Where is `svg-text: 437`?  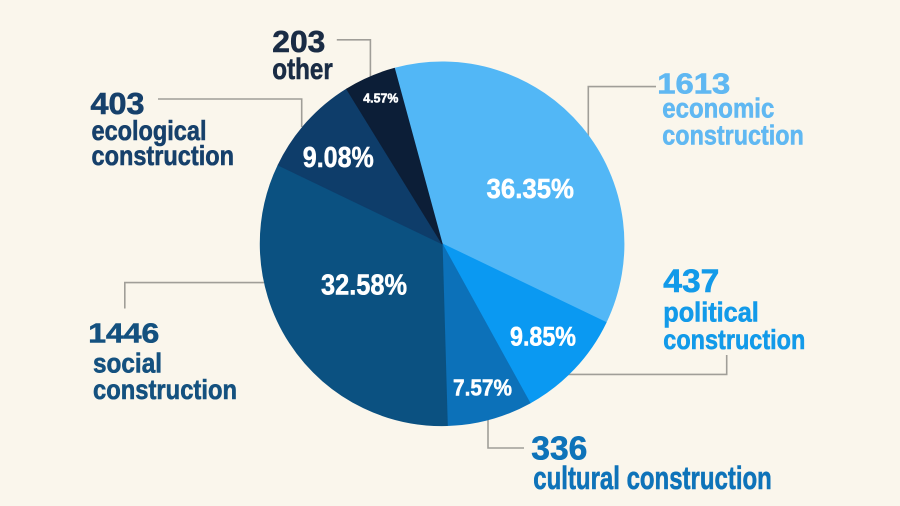 svg-text: 437 is located at coordinates (691, 281).